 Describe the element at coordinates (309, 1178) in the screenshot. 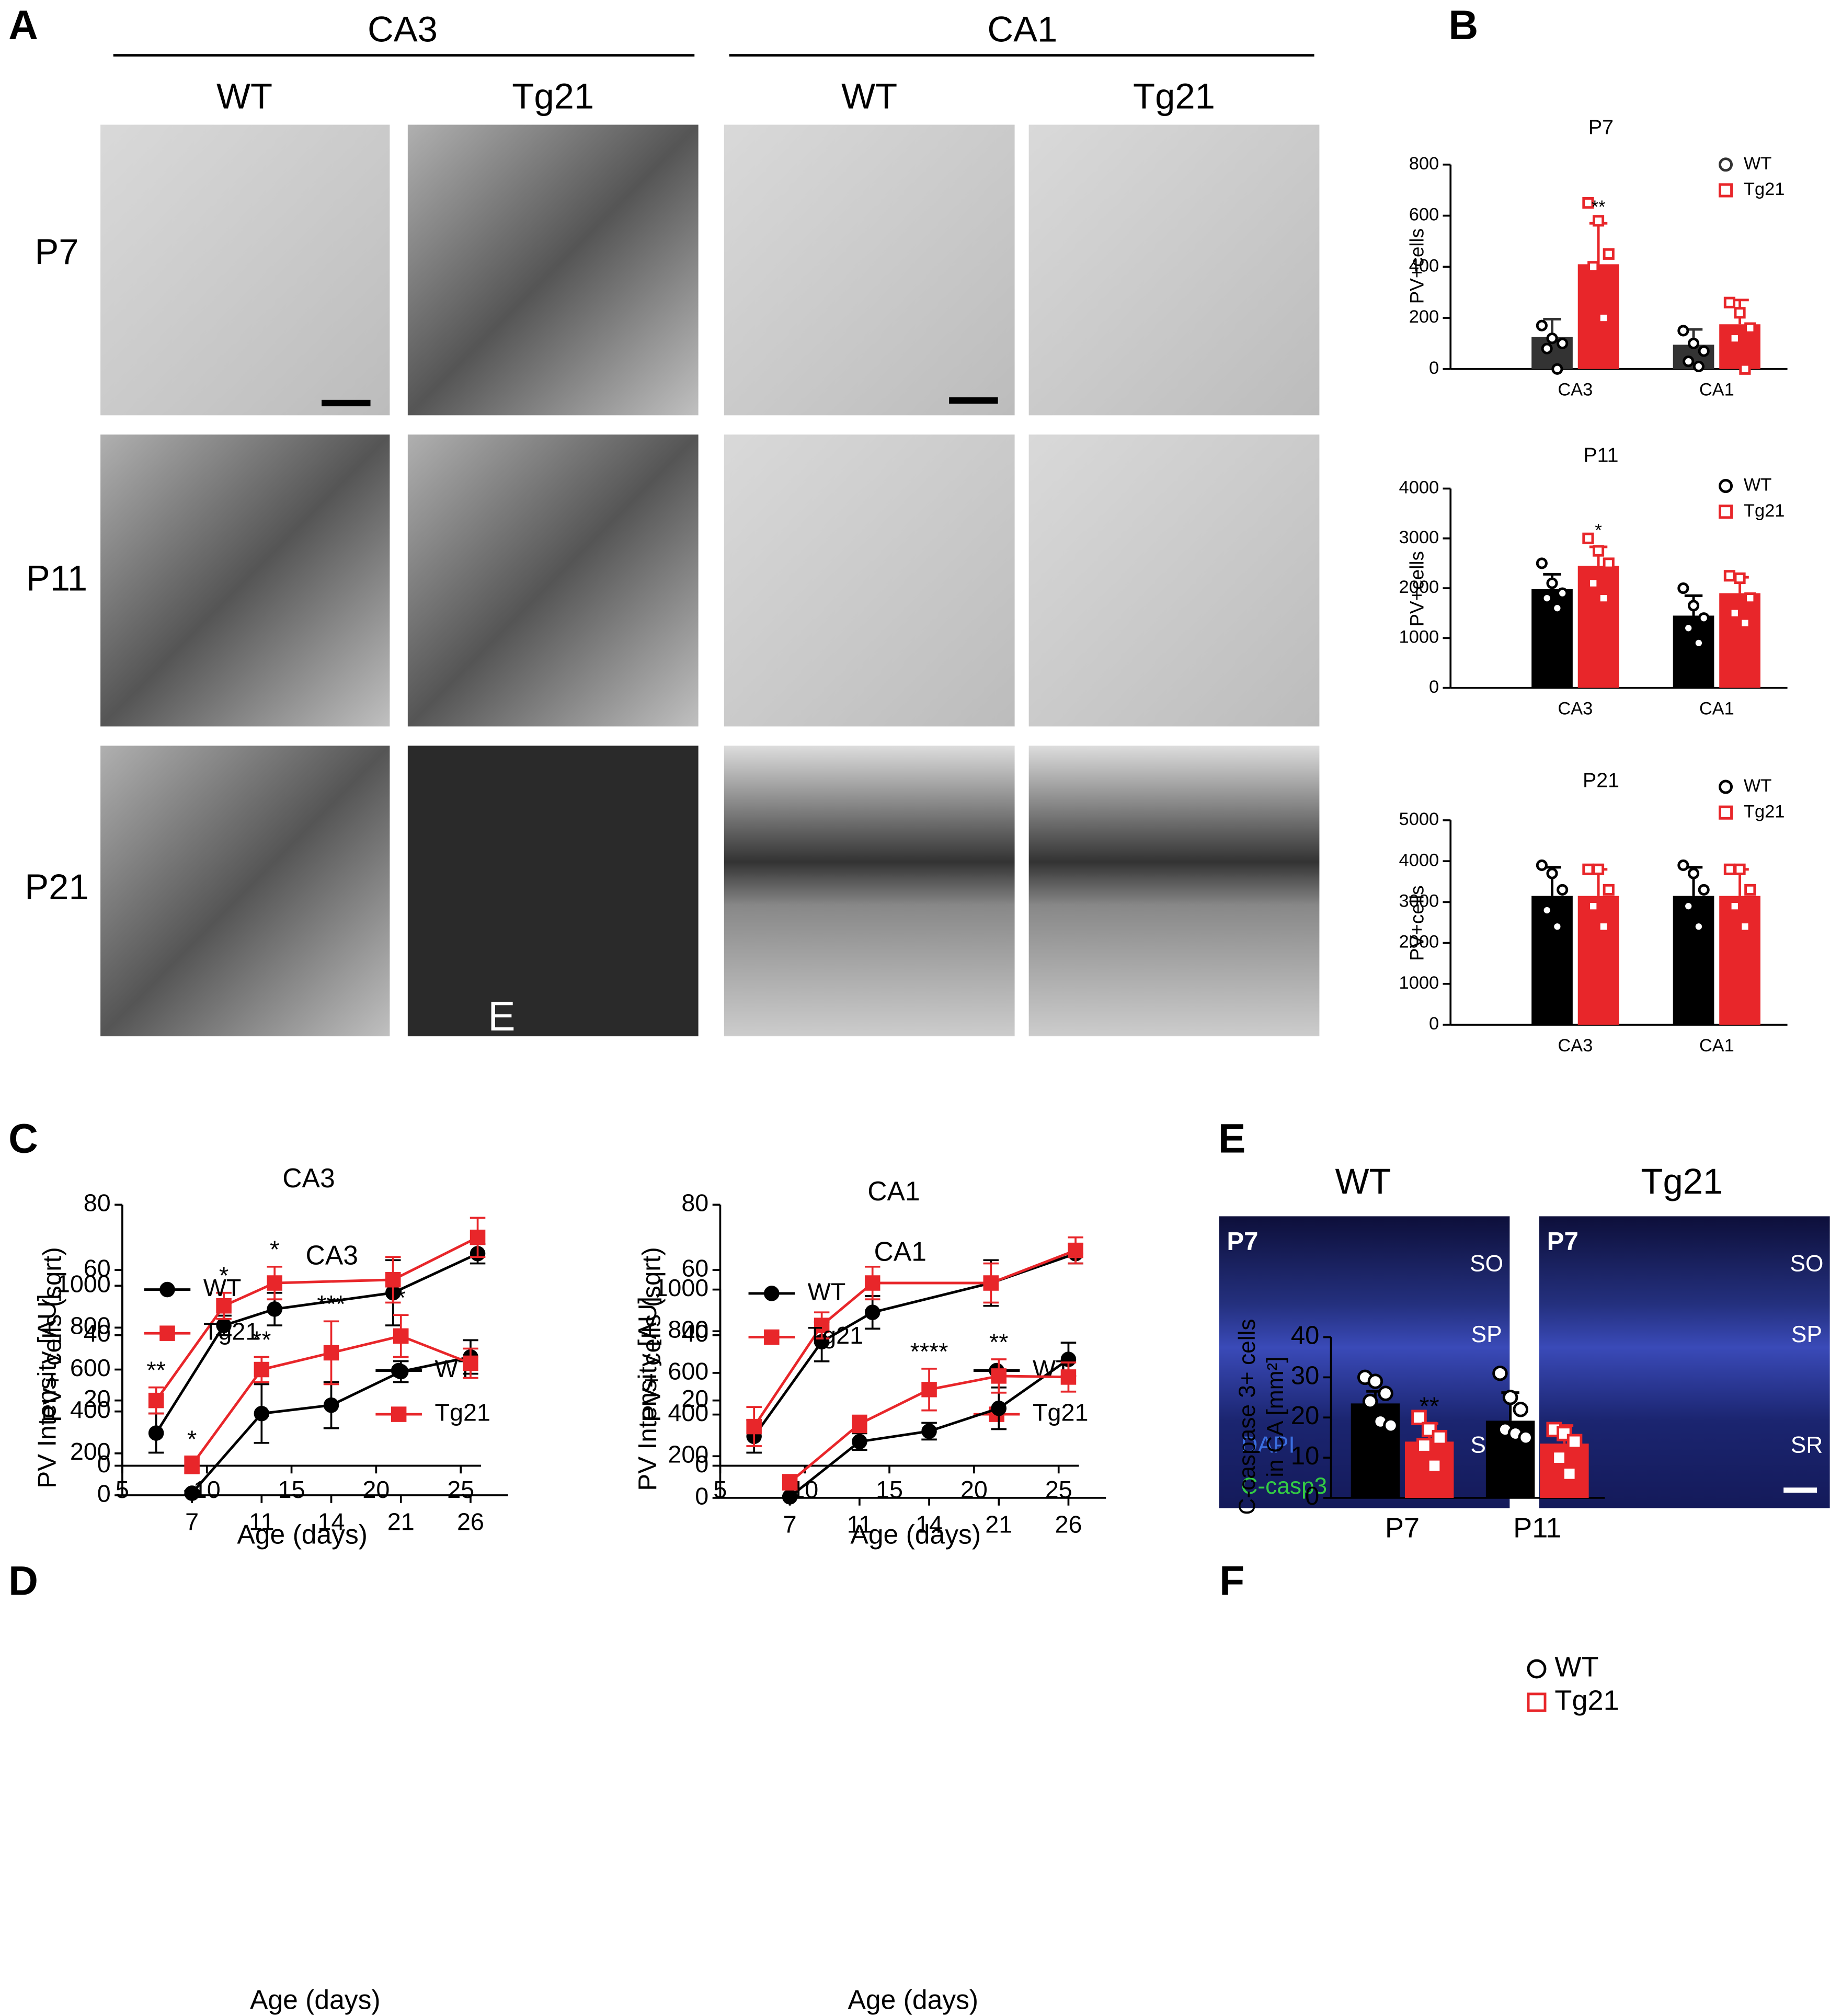

I see `chart-title: CA3` at that location.